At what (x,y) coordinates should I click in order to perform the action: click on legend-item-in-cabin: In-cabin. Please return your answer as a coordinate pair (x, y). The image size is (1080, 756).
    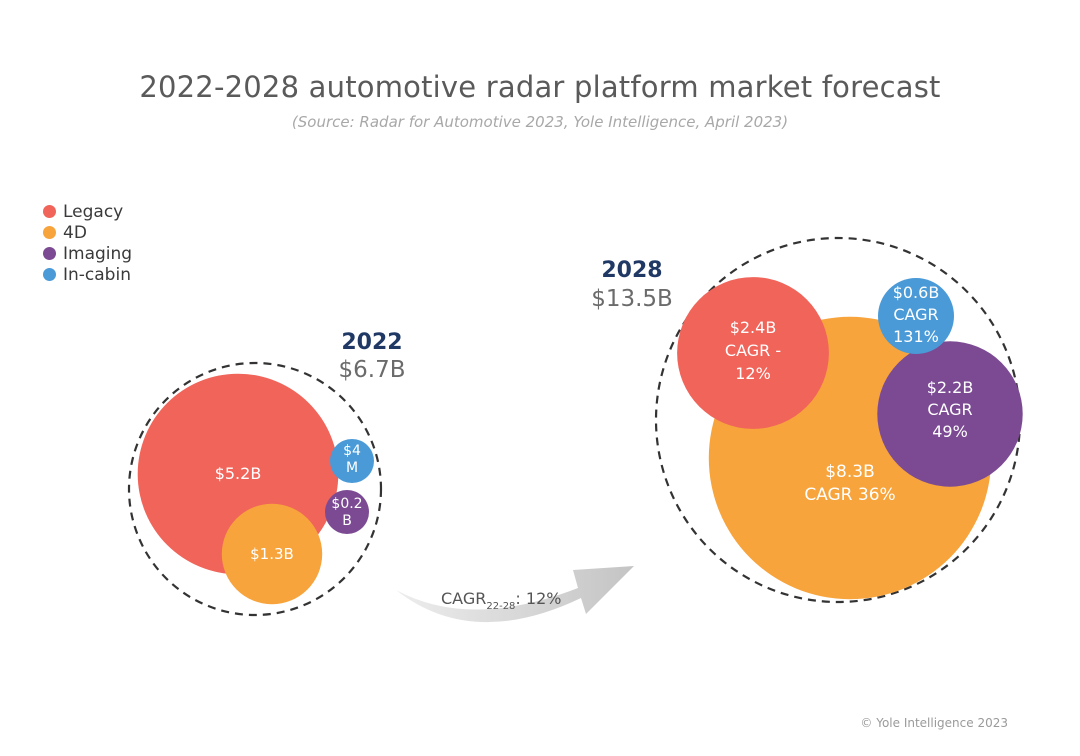
    Looking at the image, I should click on (87, 274).